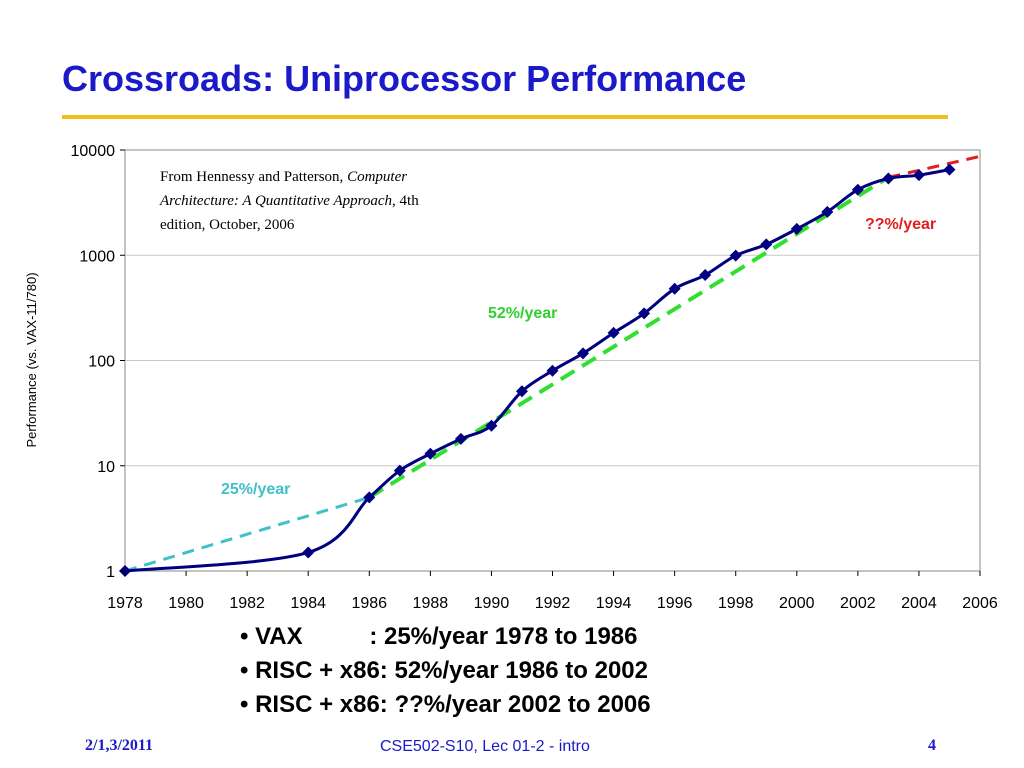  Describe the element at coordinates (31, 359) in the screenshot. I see `y-axis-label: Performance (vs. VAX-11/780)` at that location.